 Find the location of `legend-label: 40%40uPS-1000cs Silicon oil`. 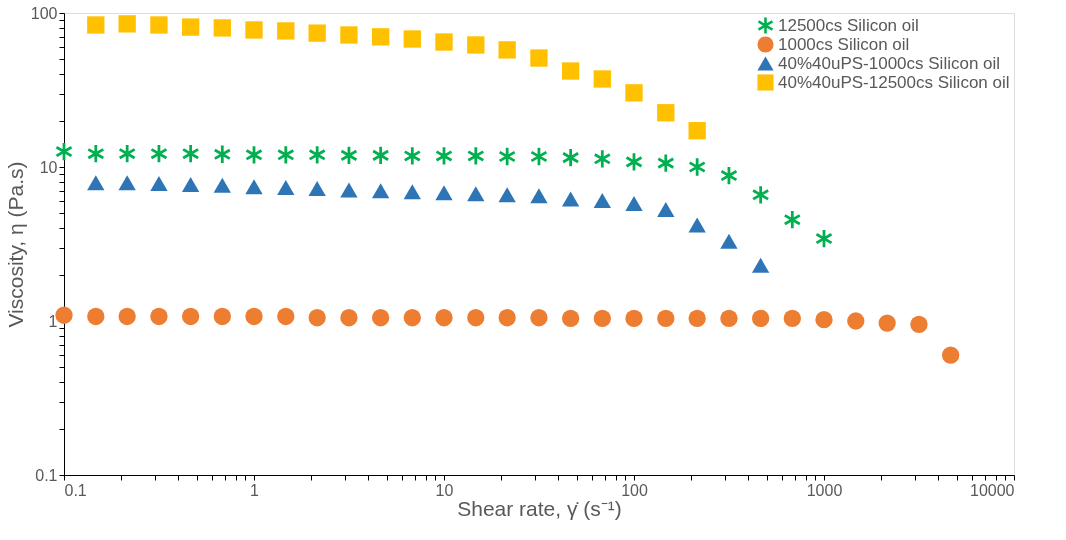

legend-label: 40%40uPS-1000cs Silicon oil is located at coordinates (889, 63).